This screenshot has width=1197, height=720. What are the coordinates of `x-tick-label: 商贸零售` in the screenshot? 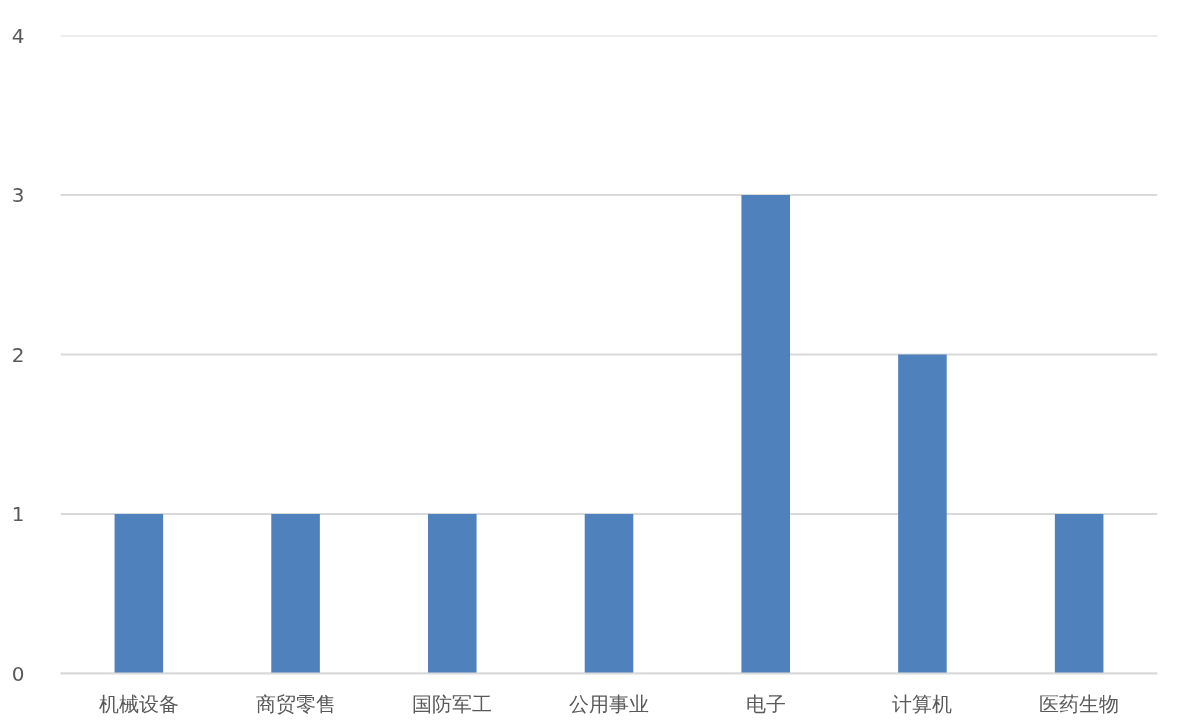 It's located at (295, 703).